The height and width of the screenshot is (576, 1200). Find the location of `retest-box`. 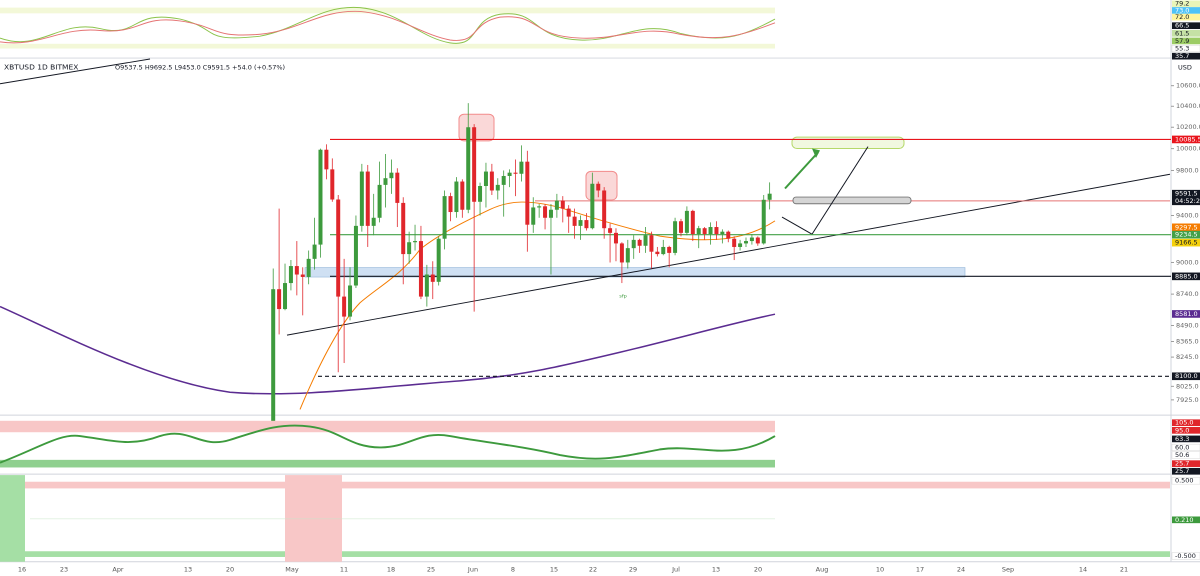

retest-box is located at coordinates (852, 200).